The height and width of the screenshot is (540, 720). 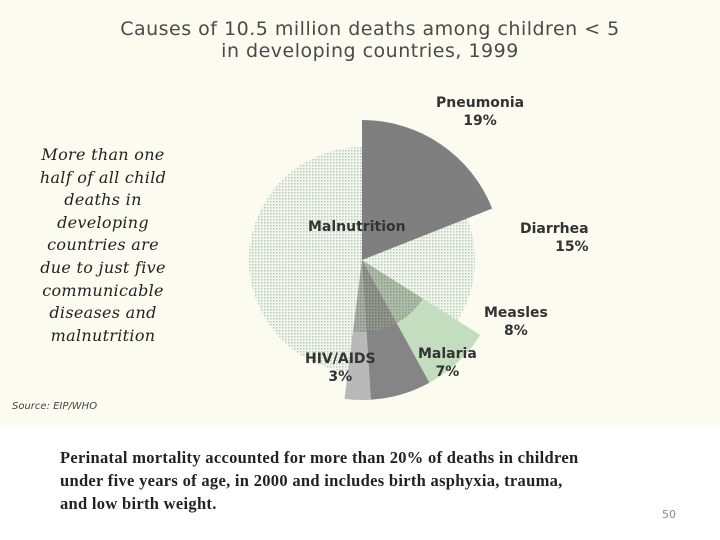 I want to click on pie-overlap-region, so click(x=388, y=296).